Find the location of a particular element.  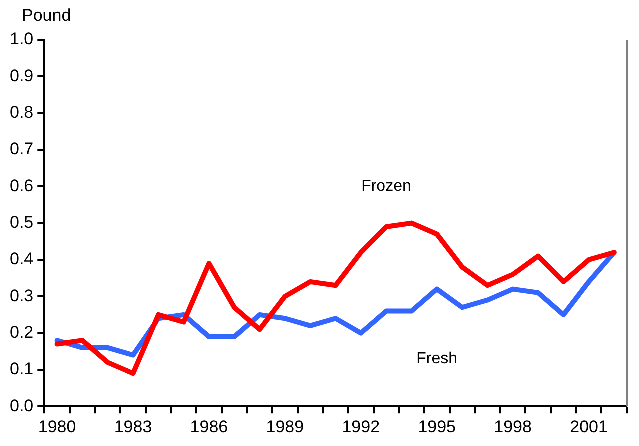

y-tick-label: 0.4 is located at coordinates (22, 259).